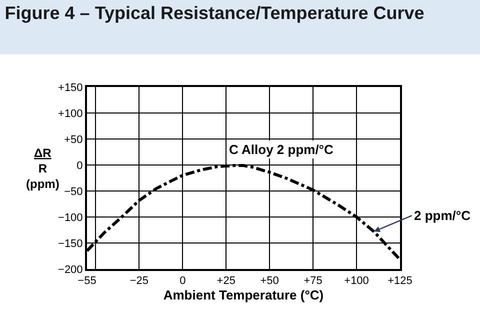 The image size is (480, 319). I want to click on x-tick-label: +50, so click(269, 281).